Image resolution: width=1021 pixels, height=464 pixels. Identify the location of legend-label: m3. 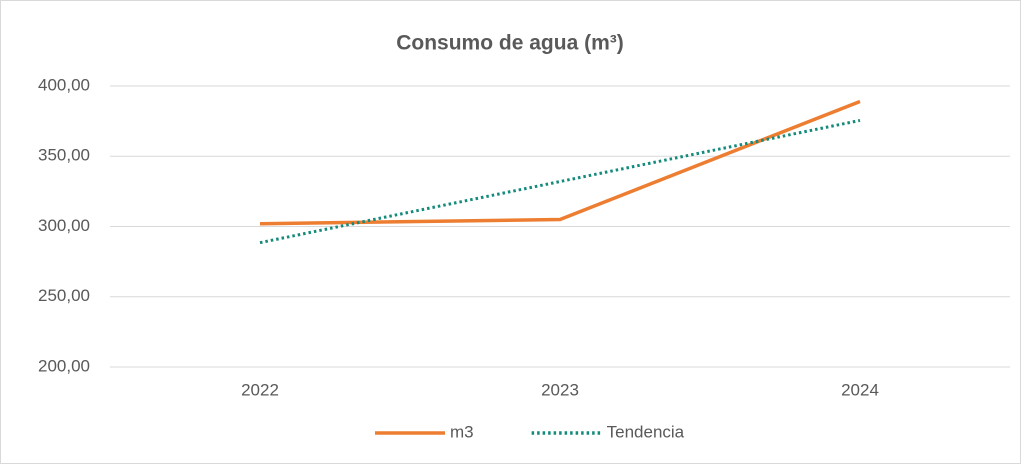
(462, 431).